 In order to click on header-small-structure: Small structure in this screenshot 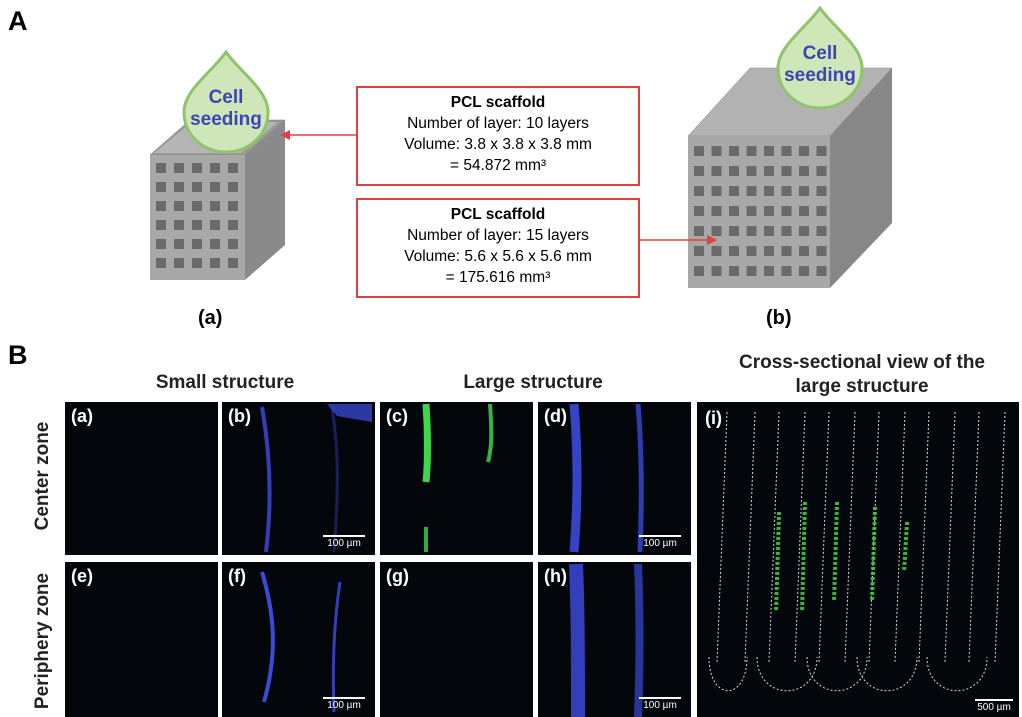, I will do `click(225, 382)`.